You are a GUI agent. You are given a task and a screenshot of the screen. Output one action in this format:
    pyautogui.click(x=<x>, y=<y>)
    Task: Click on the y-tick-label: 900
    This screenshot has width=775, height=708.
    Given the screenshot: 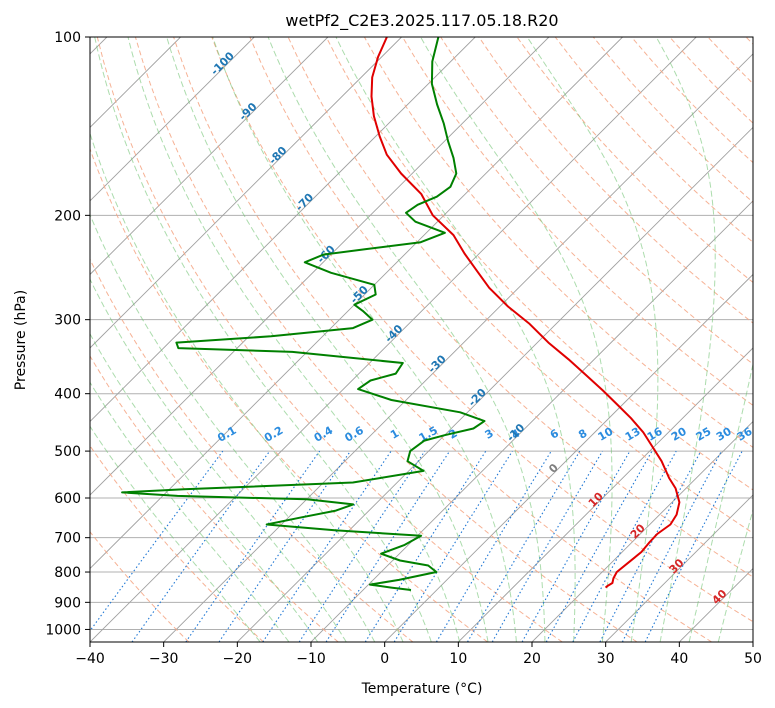 What is the action you would take?
    pyautogui.click(x=67, y=603)
    